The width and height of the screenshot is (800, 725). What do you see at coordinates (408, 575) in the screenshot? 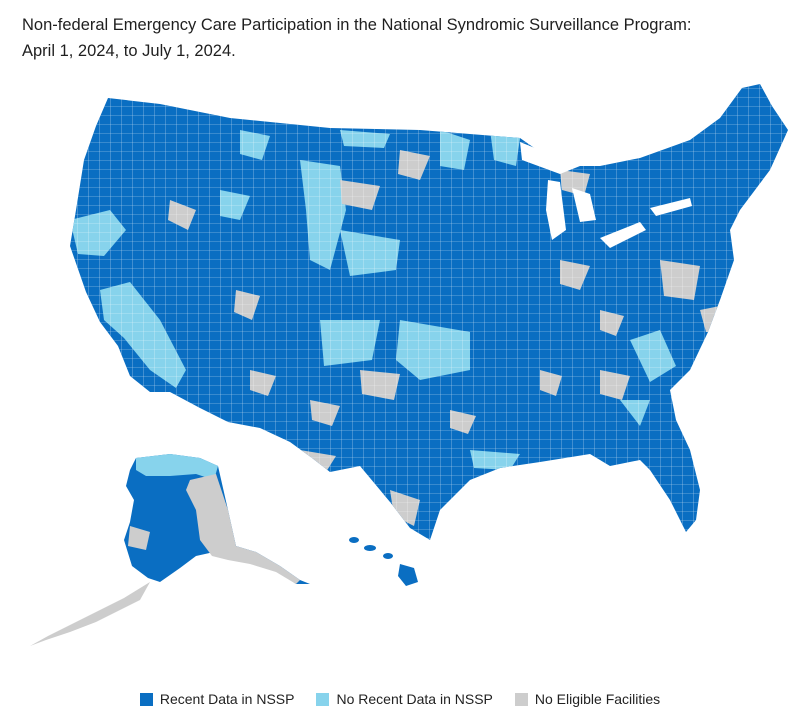
I see `hawaii-big-island` at bounding box center [408, 575].